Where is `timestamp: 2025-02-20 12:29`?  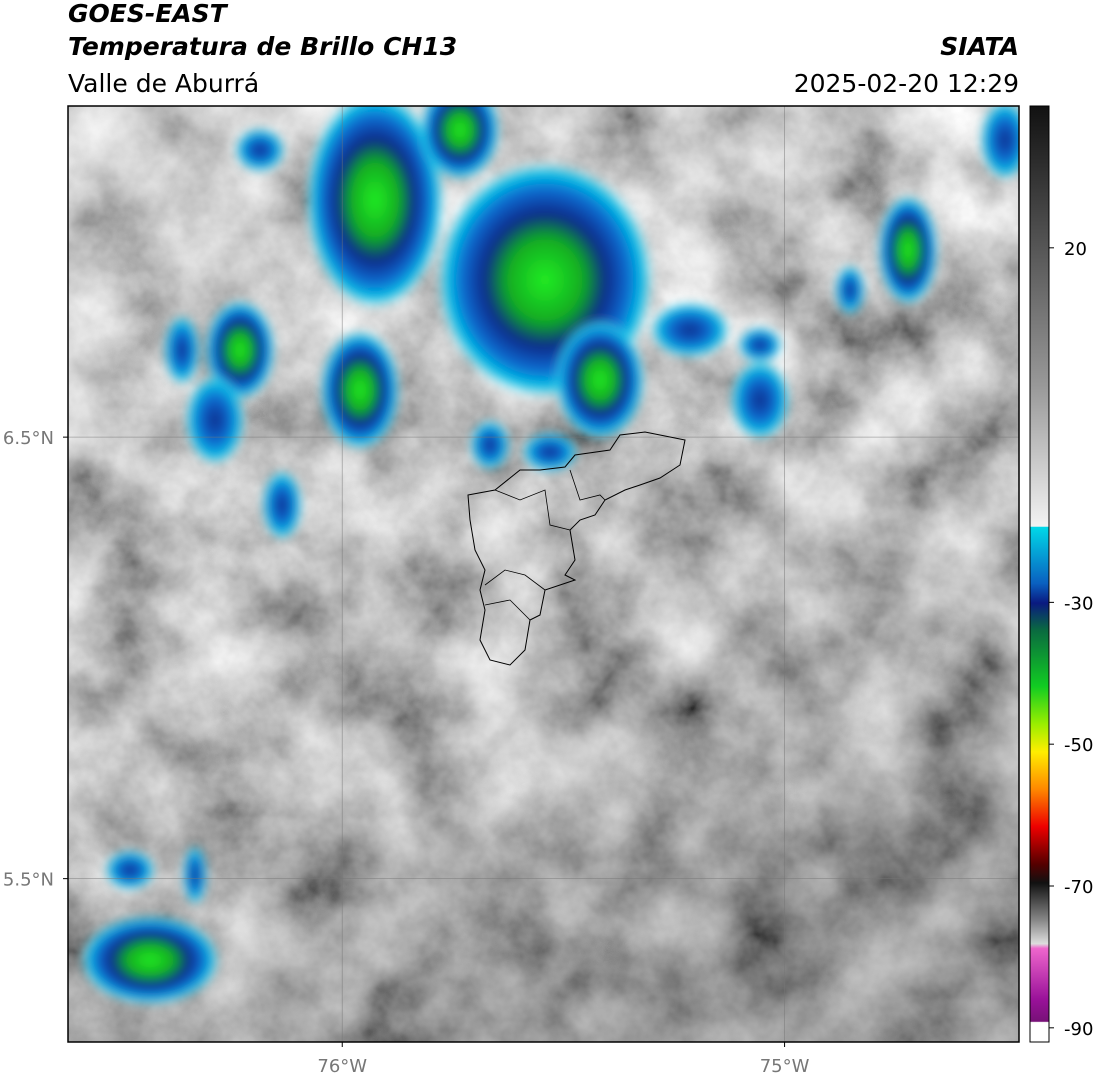 timestamp: 2025-02-20 12:29 is located at coordinates (906, 83).